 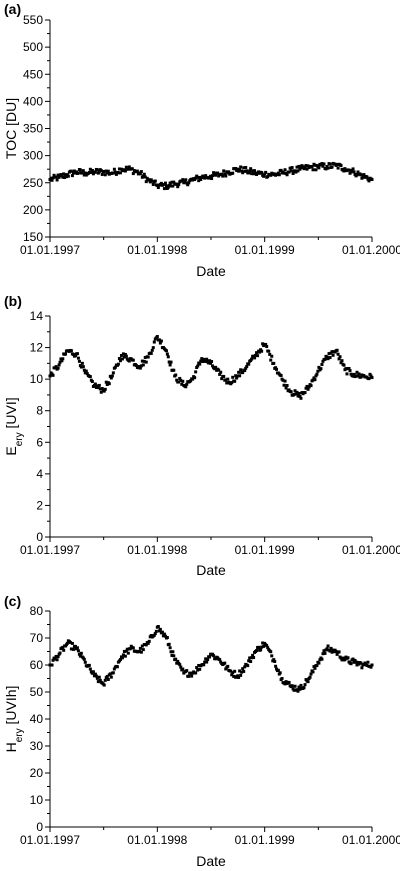 I want to click on y-tick-label: 10, so click(x=37, y=379).